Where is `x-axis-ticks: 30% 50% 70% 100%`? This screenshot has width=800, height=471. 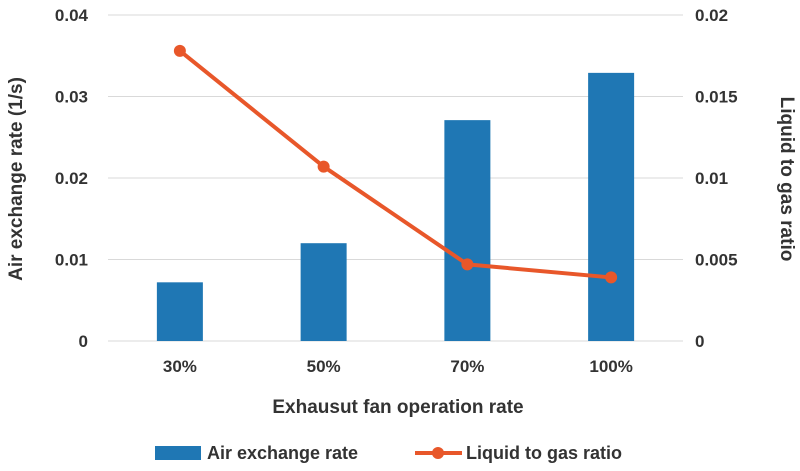 x-axis-ticks: 30% 50% 70% 100% is located at coordinates (398, 366).